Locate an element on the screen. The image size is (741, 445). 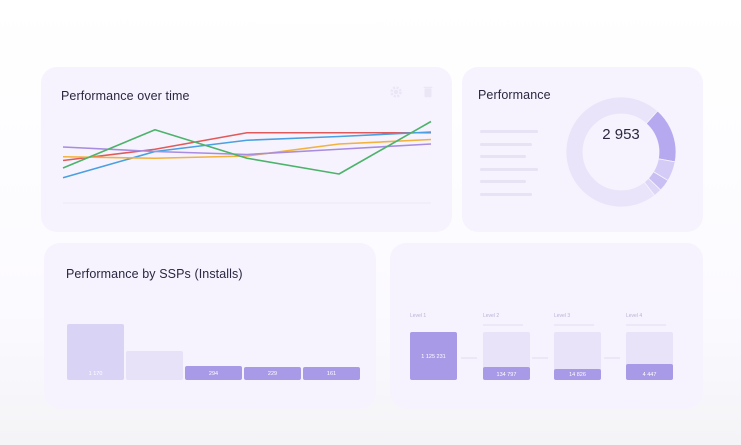
funnel-stage-box: 4 447 is located at coordinates (649, 356).